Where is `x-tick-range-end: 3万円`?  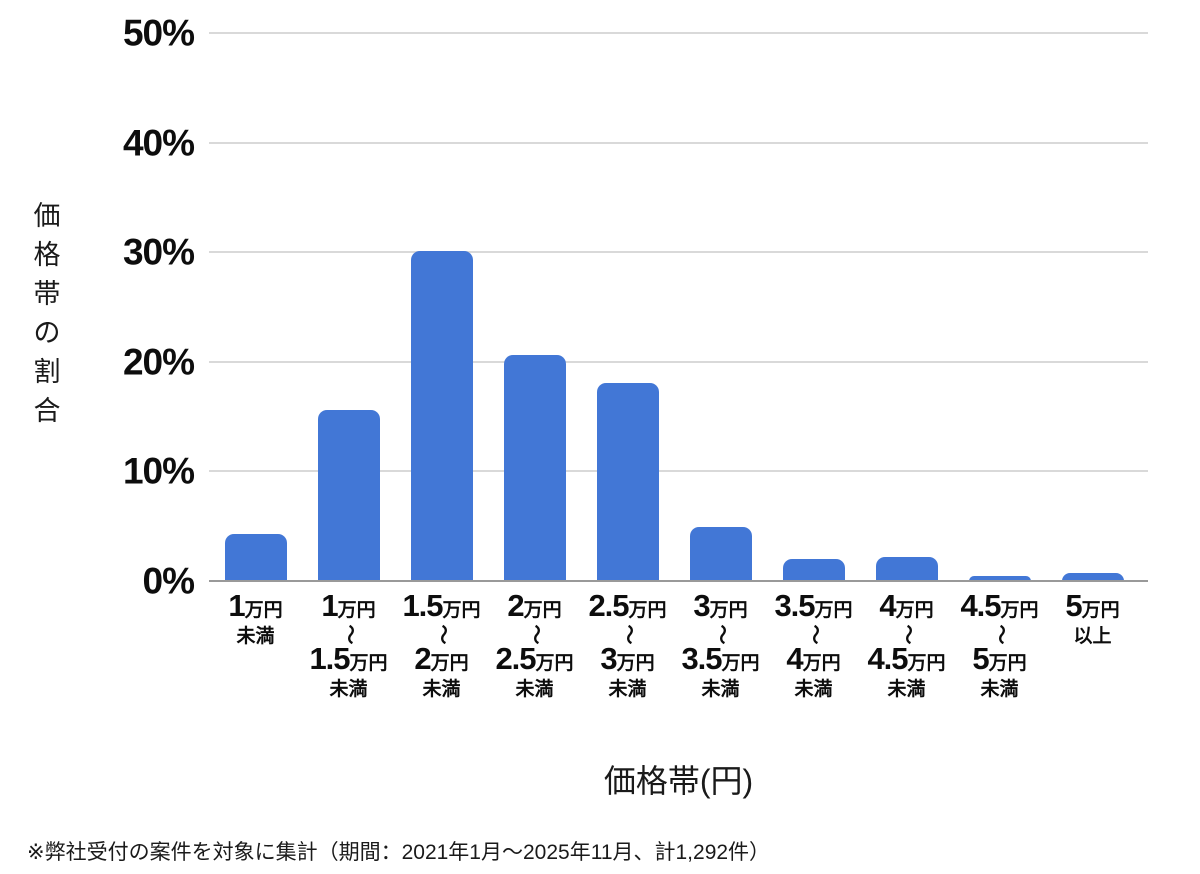
x-tick-range-end: 3万円 is located at coordinates (627, 658).